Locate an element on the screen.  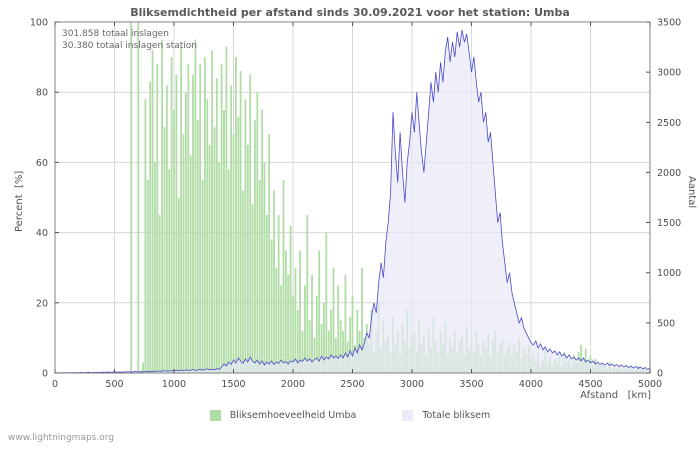
y-axis-label-right: Aantal is located at coordinates (691, 192).